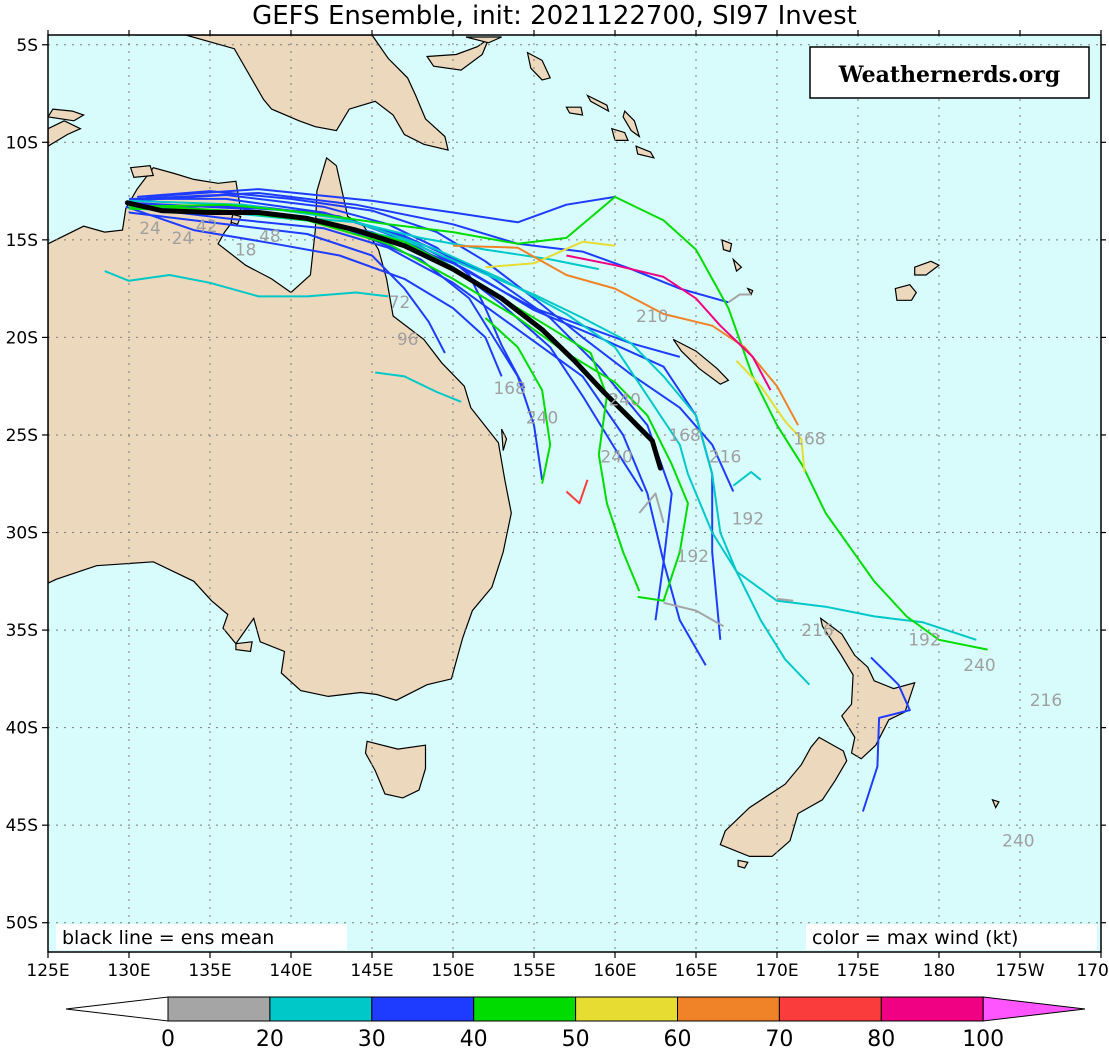 The image size is (1109, 1051). I want to click on lon-tick-label: 160E, so click(614, 971).